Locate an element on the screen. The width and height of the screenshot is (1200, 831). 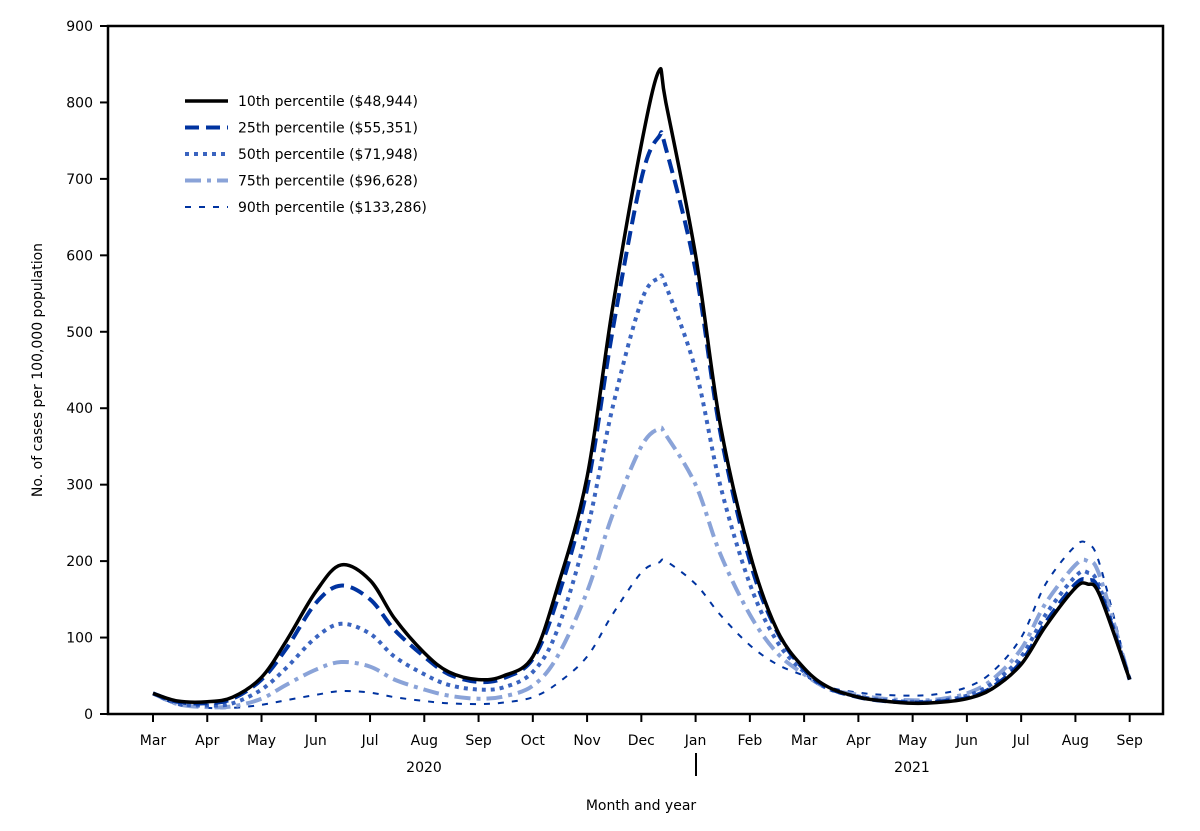
y-tick-label: 600 is located at coordinates (79, 256).